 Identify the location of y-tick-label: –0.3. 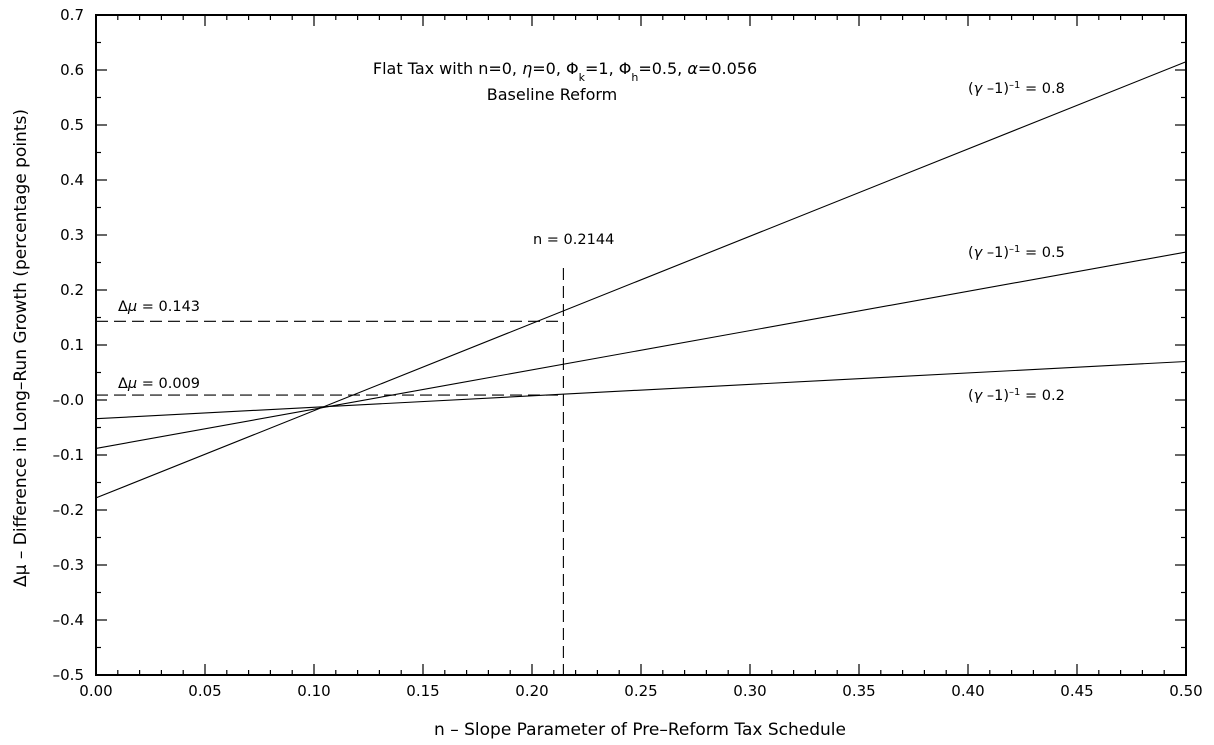
(68, 565).